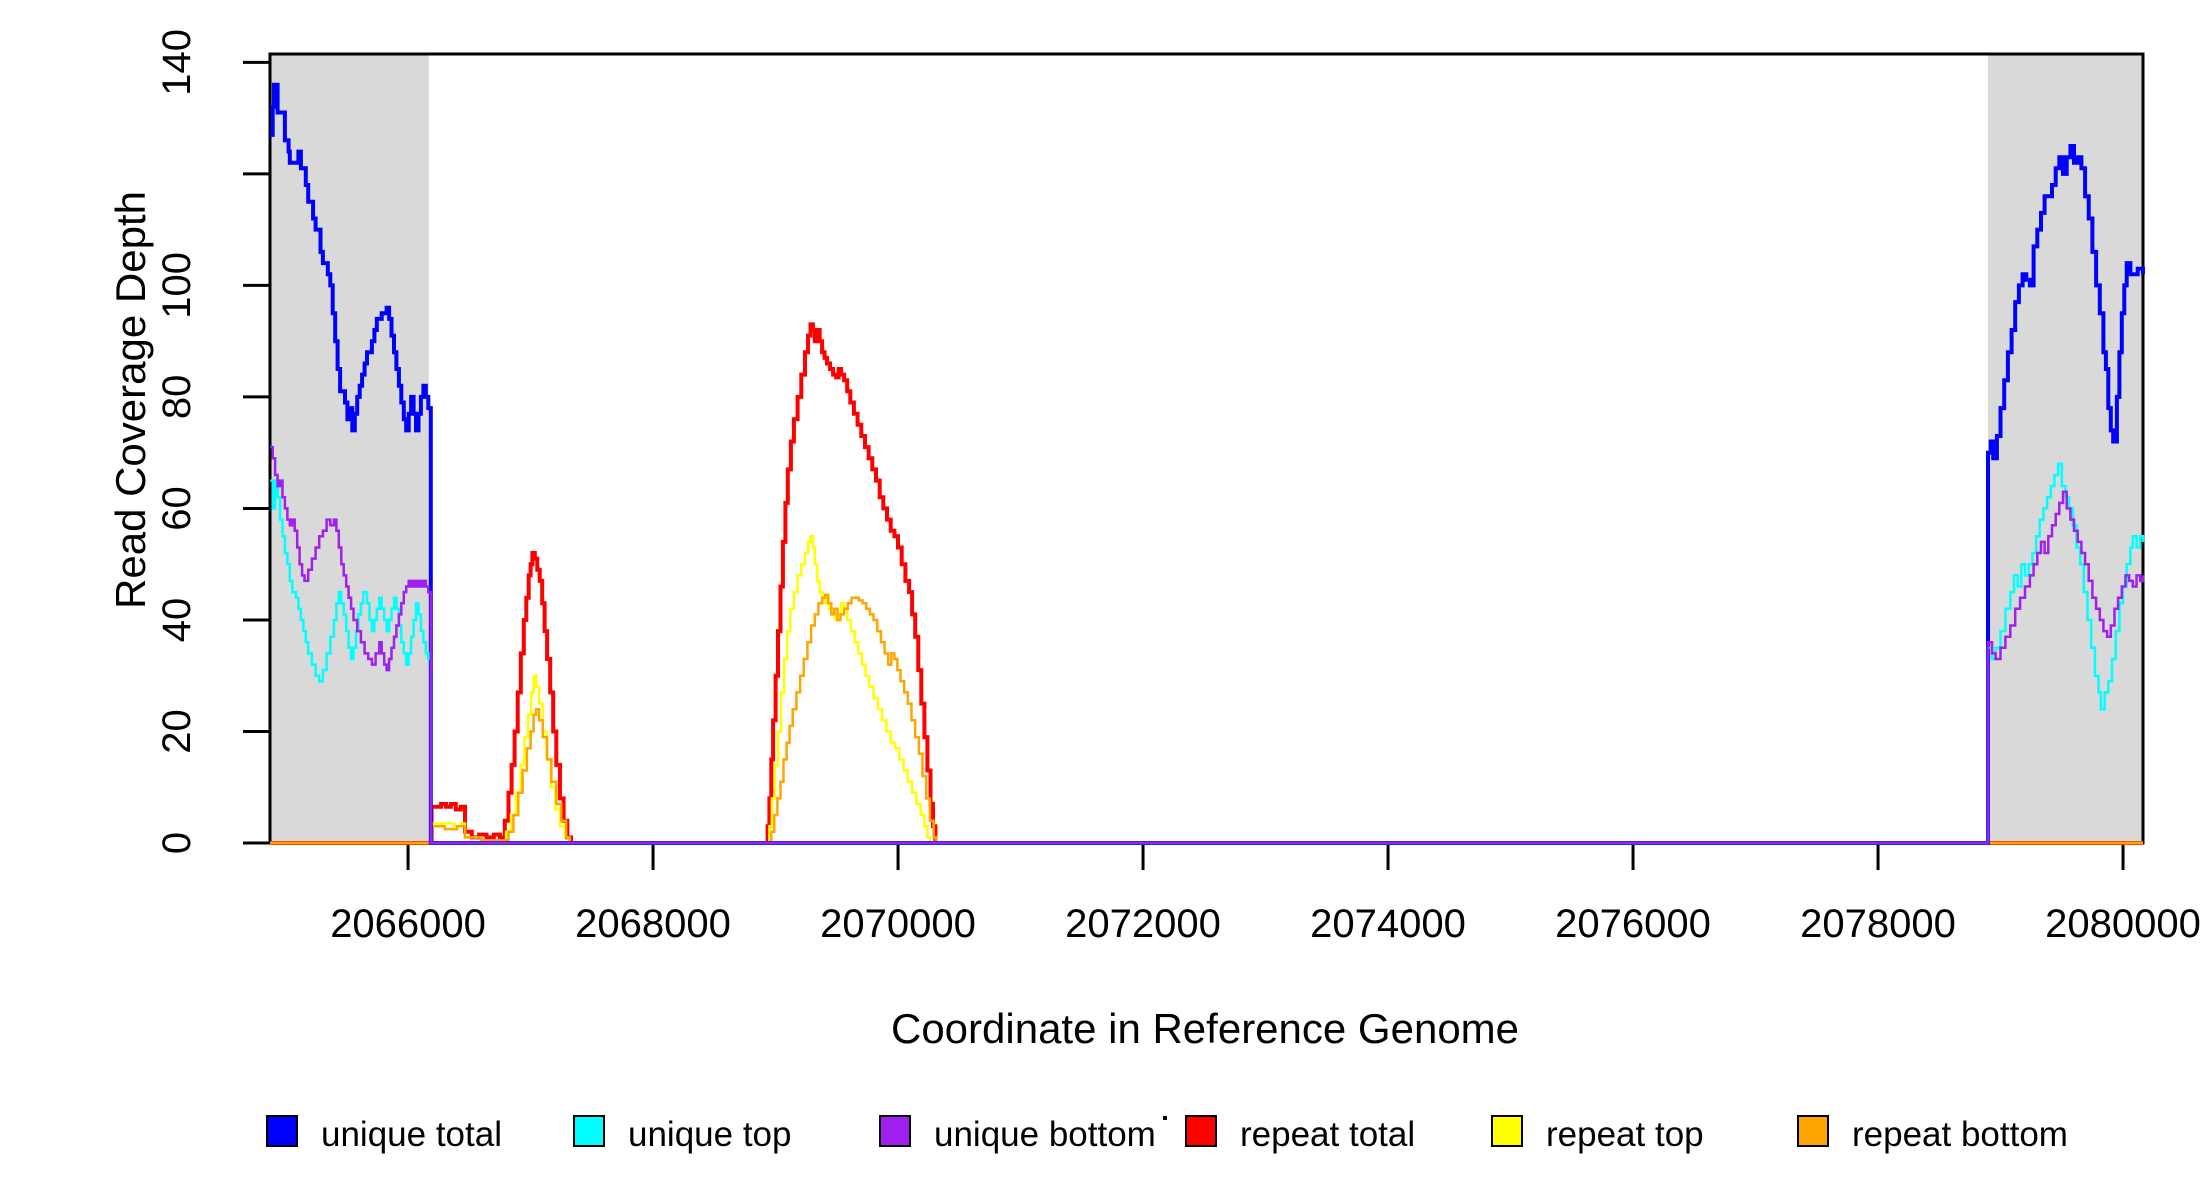  I want to click on y-tick-label: 20, so click(177, 731).